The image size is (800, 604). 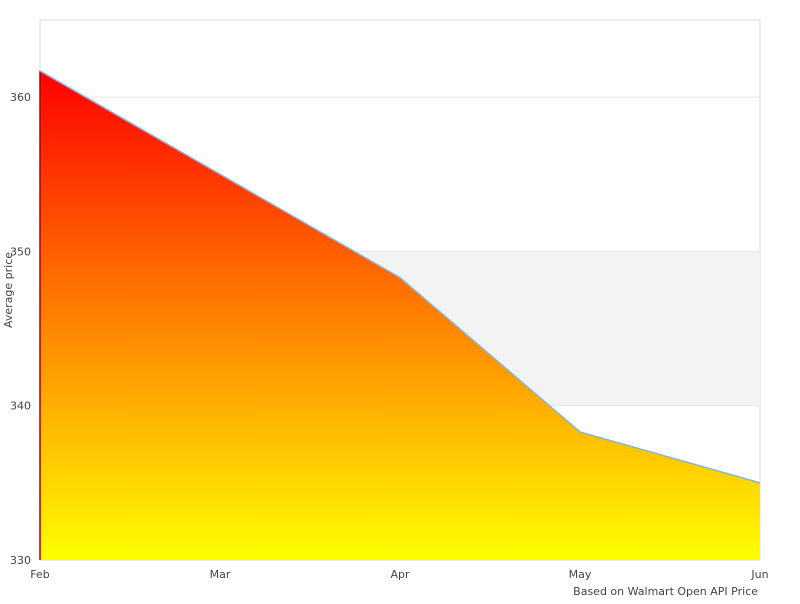 I want to click on x-tick-label: May, so click(x=580, y=574).